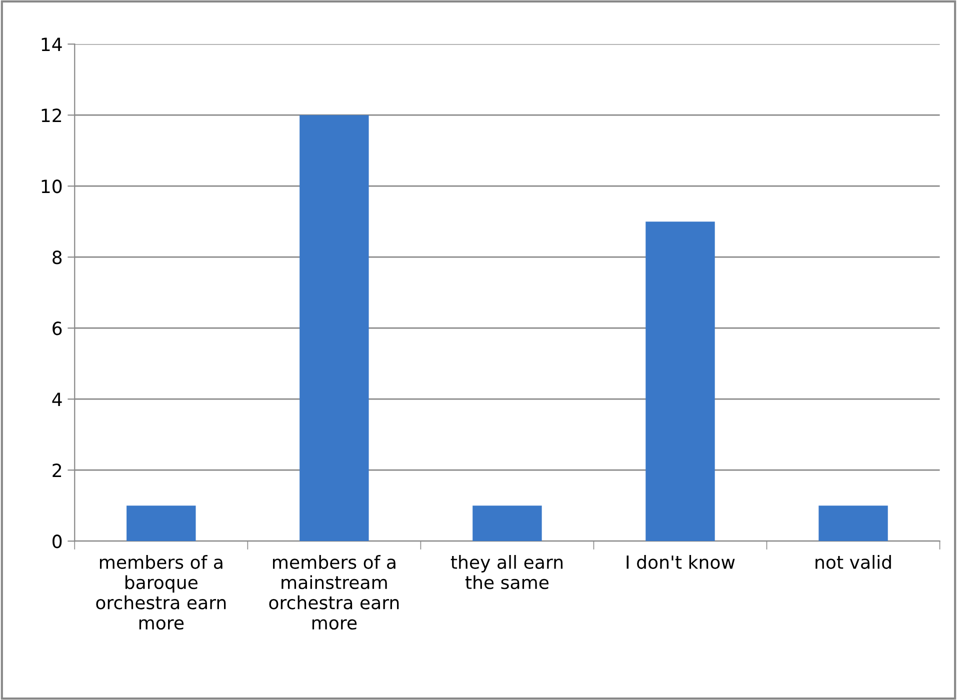  What do you see at coordinates (57, 257) in the screenshot?
I see `y-tick-label: 8` at bounding box center [57, 257].